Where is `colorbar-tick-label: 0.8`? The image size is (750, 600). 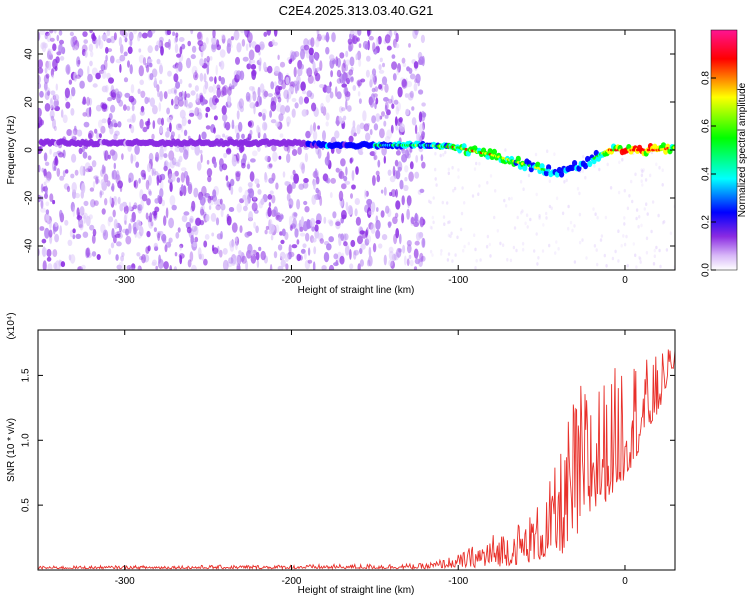
colorbar-tick-label: 0.8 is located at coordinates (706, 78).